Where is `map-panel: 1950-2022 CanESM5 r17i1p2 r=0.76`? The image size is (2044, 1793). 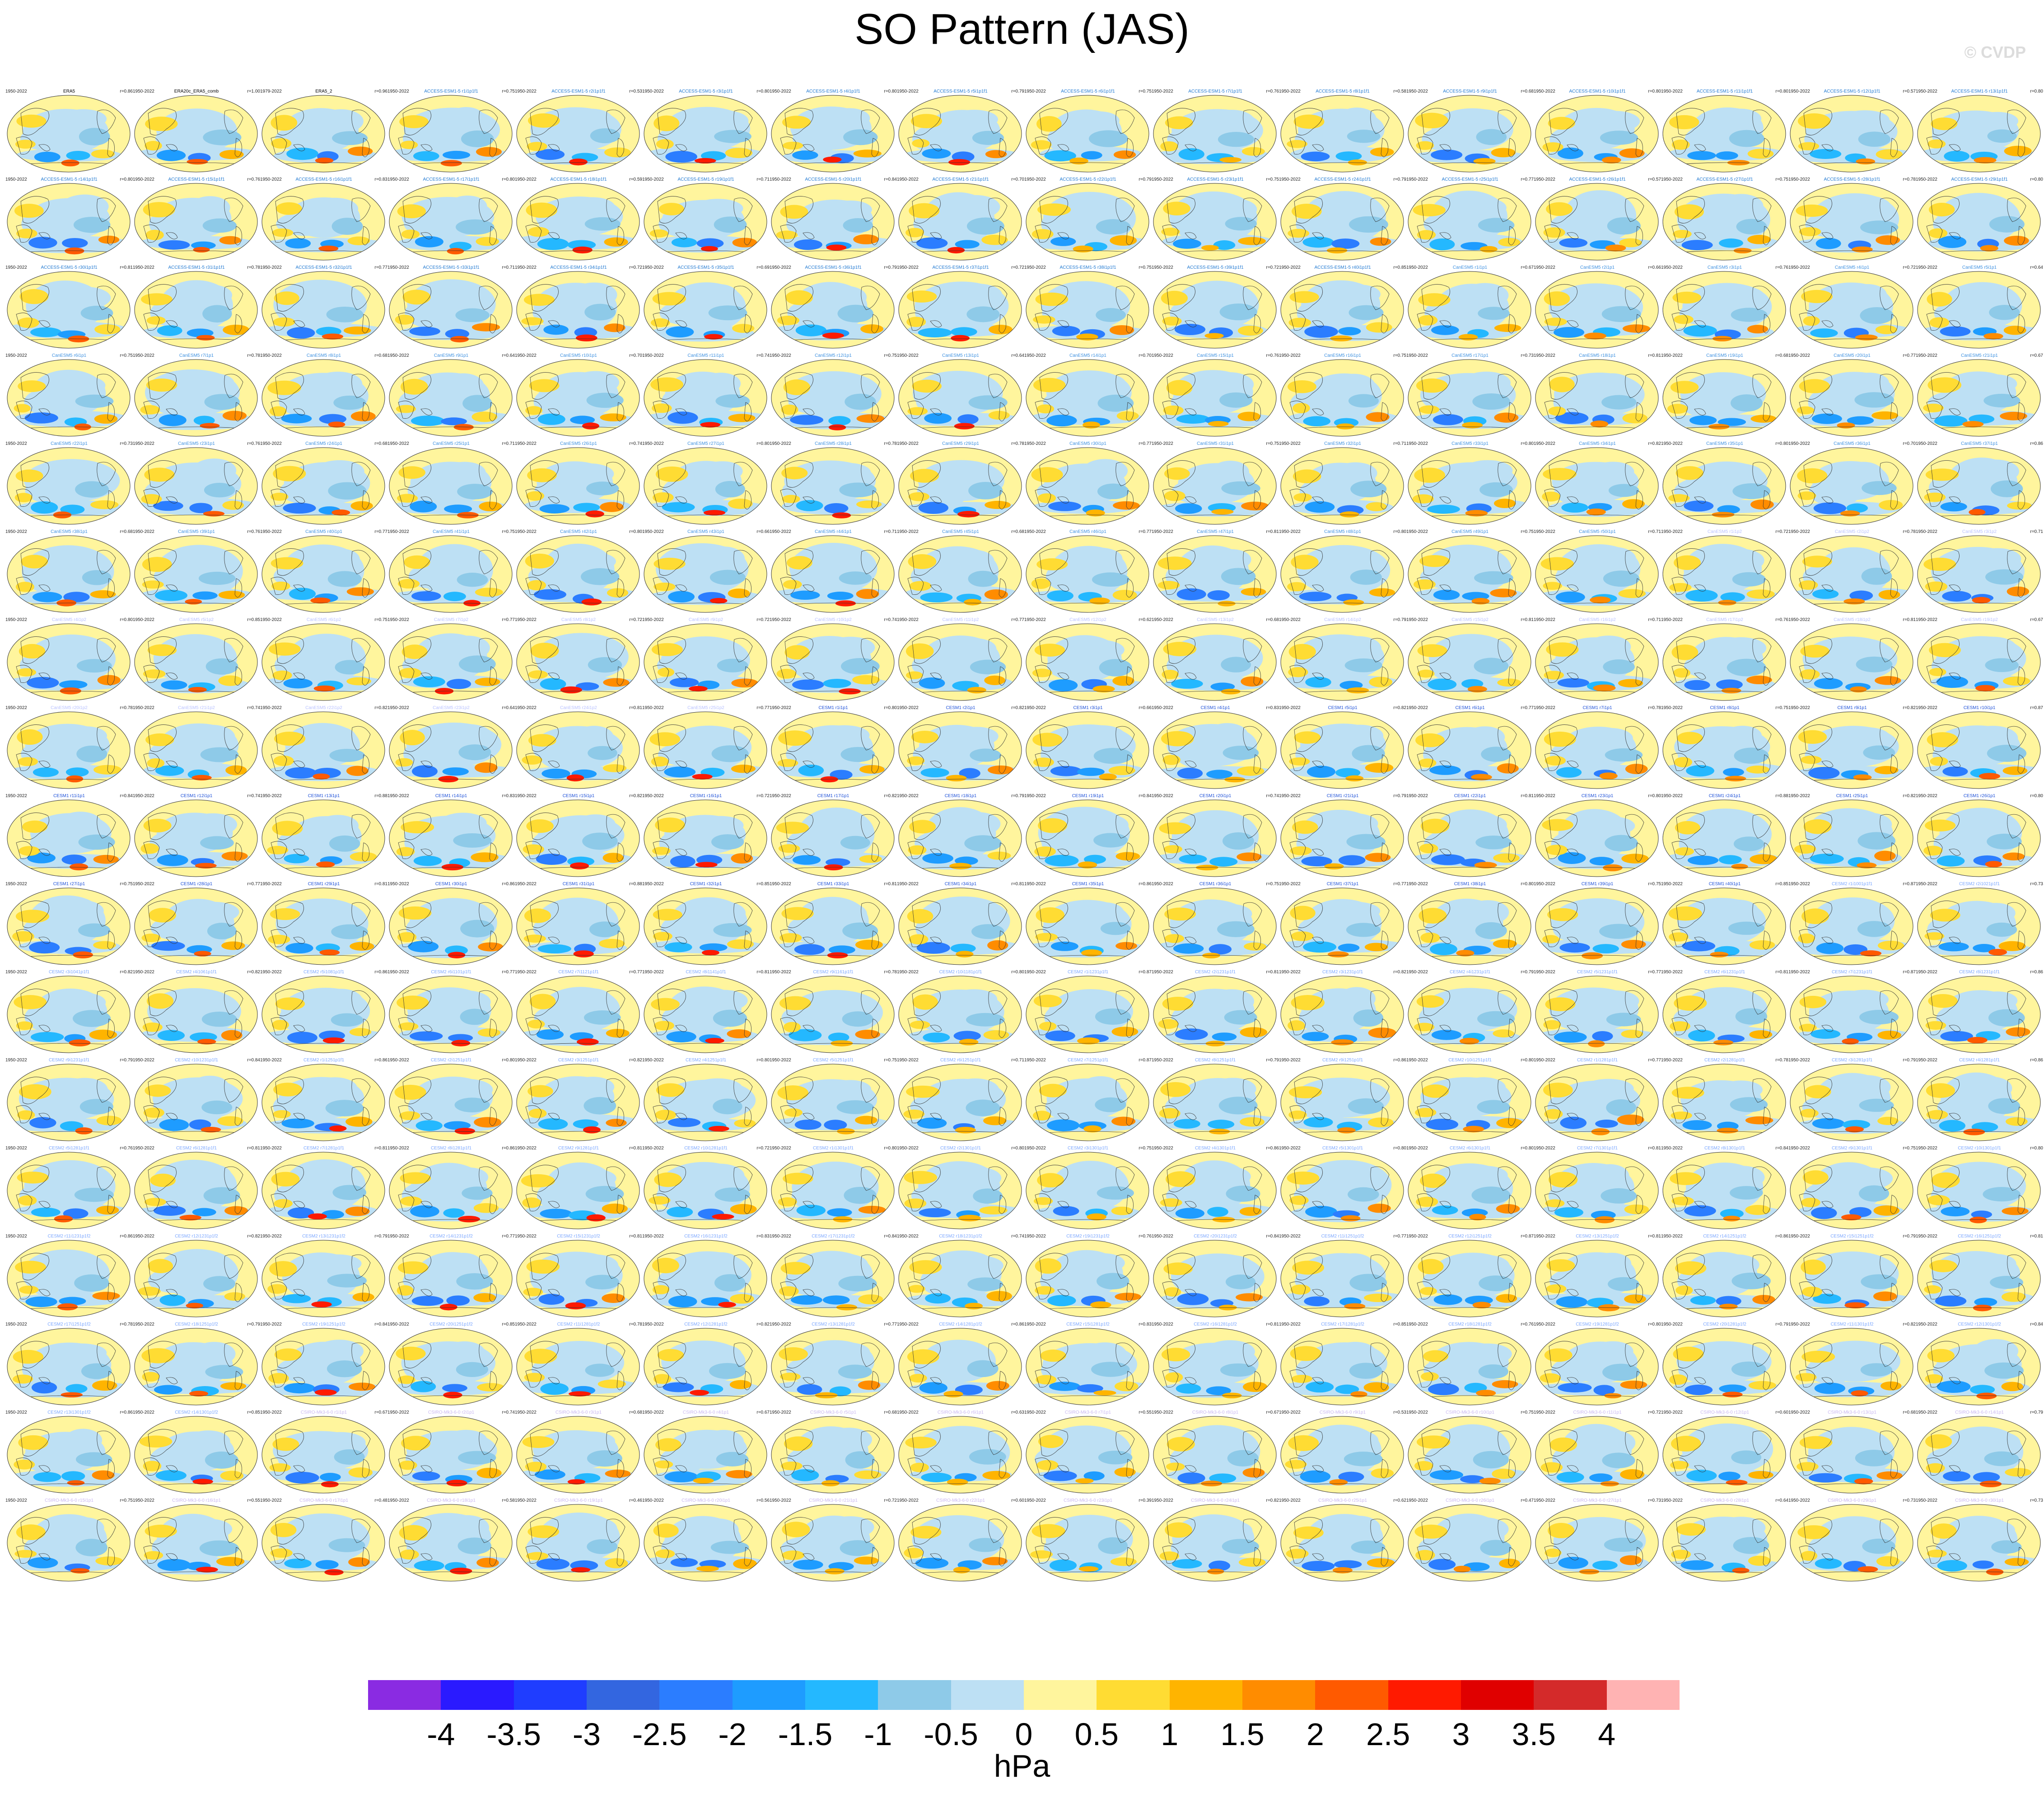 map-panel: 1950-2022 CanESM5 r17i1p2 r=0.76 is located at coordinates (1725, 659).